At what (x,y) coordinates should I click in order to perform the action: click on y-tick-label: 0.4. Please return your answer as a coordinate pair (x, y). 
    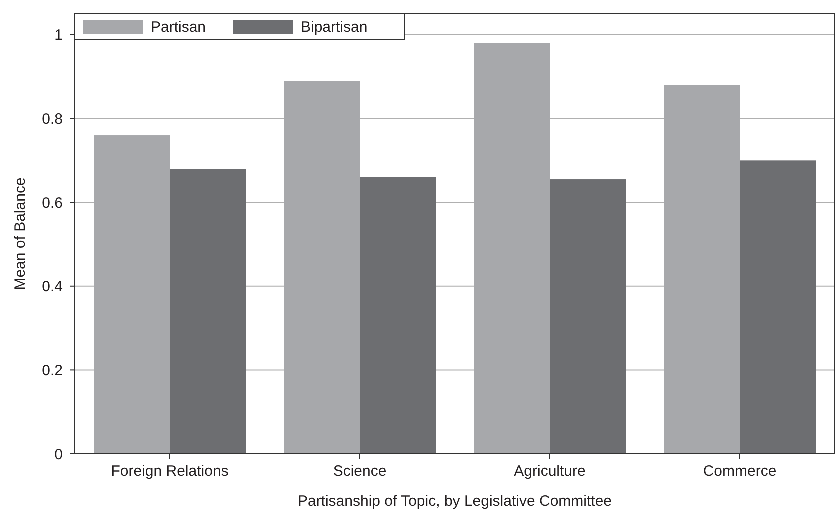
    Looking at the image, I should click on (52, 287).